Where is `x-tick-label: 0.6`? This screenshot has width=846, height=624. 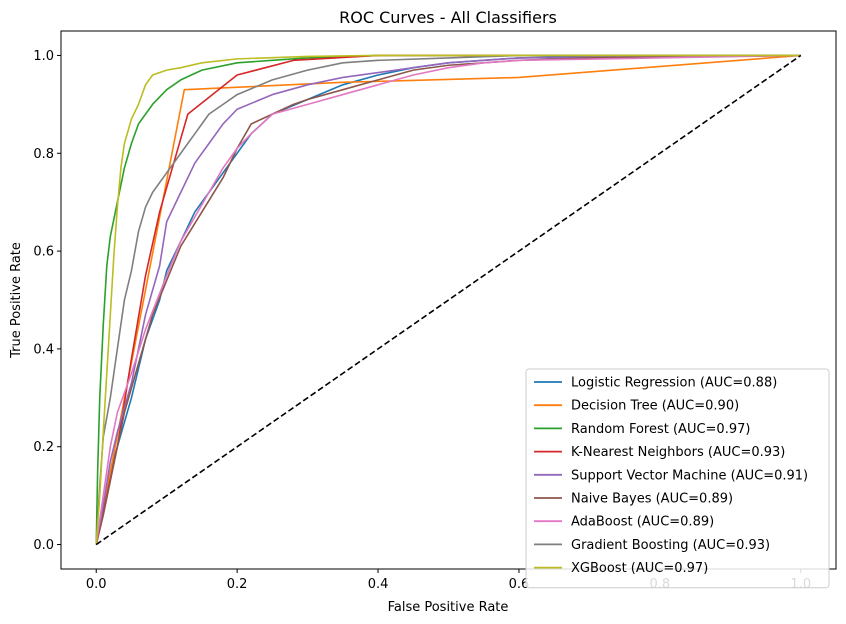 x-tick-label: 0.6 is located at coordinates (519, 584).